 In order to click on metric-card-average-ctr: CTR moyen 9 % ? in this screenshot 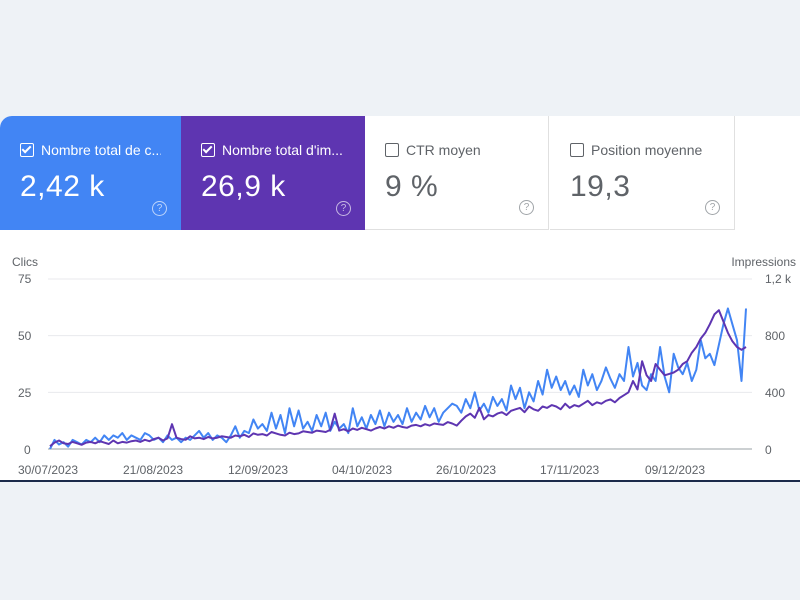, I will do `click(457, 173)`.